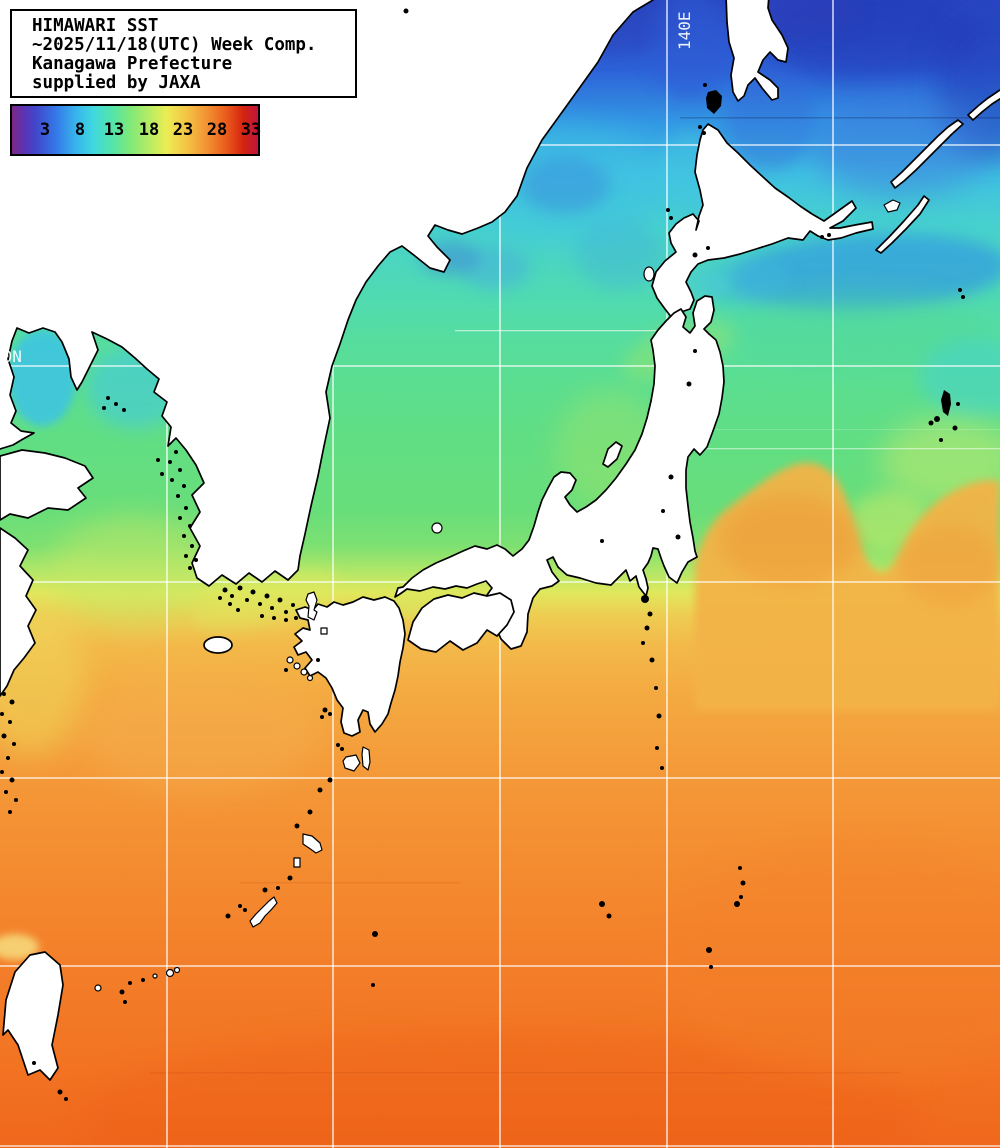 Image resolution: width=1000 pixels, height=1148 pixels. Describe the element at coordinates (983, 104) in the screenshot. I see `land-urup` at that location.